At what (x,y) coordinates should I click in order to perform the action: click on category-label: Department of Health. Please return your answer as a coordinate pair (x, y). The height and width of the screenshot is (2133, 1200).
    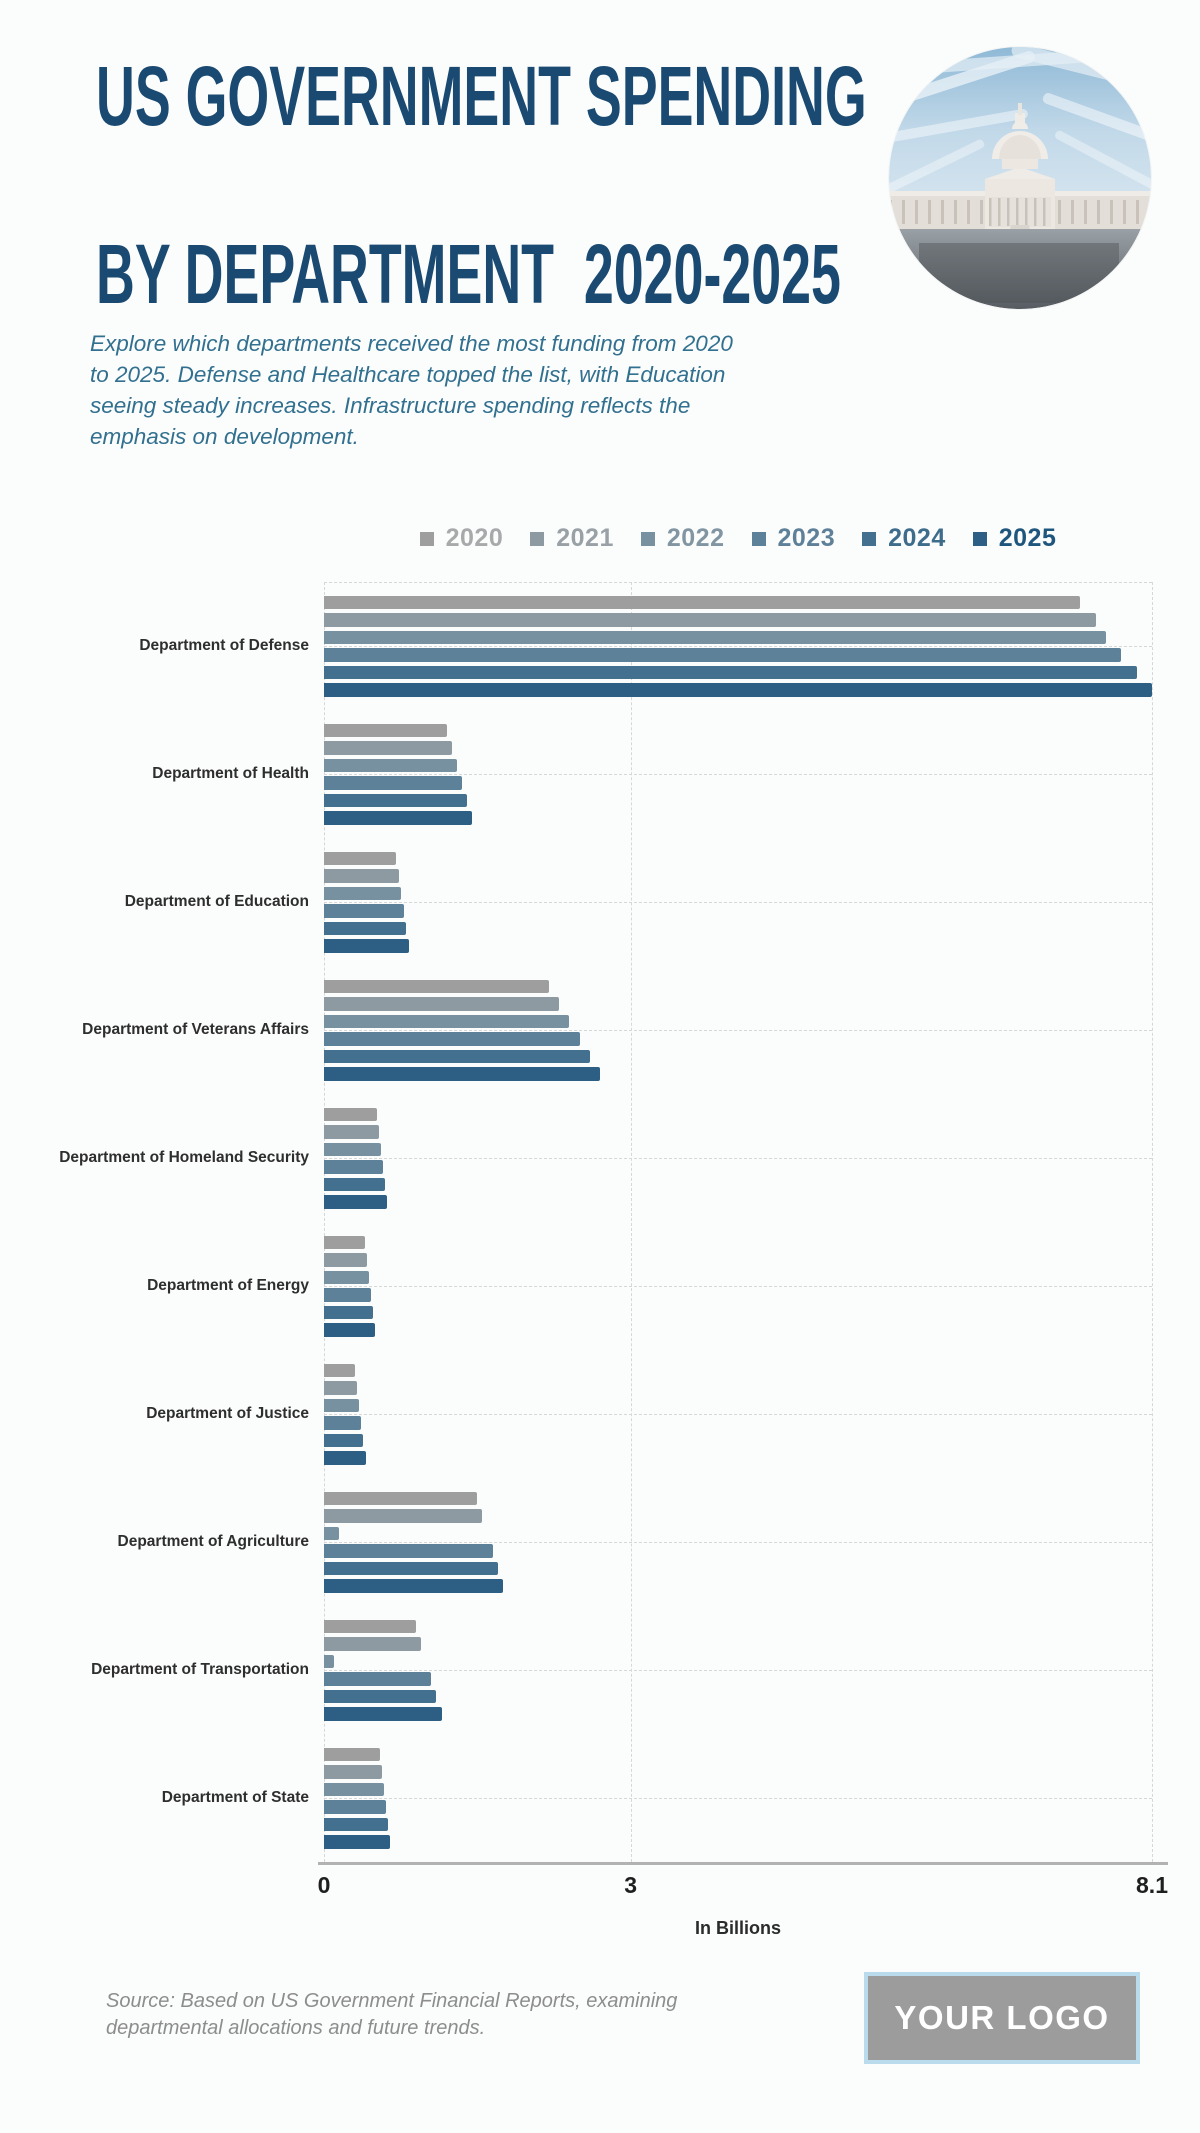
    Looking at the image, I should click on (230, 774).